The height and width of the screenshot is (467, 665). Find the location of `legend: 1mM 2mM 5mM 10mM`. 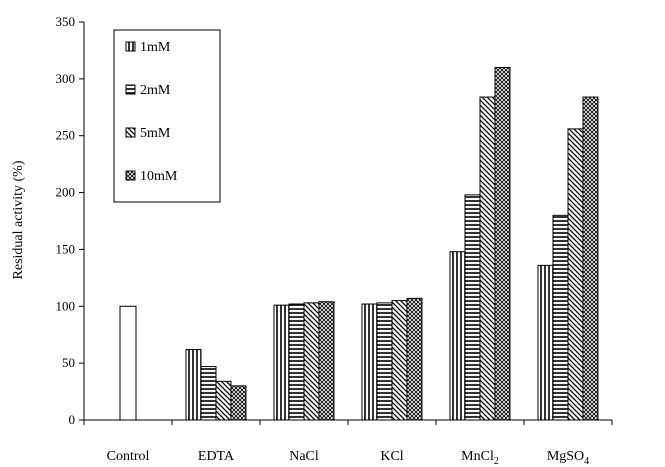

legend: 1mM 2mM 5mM 10mM is located at coordinates (167, 116).